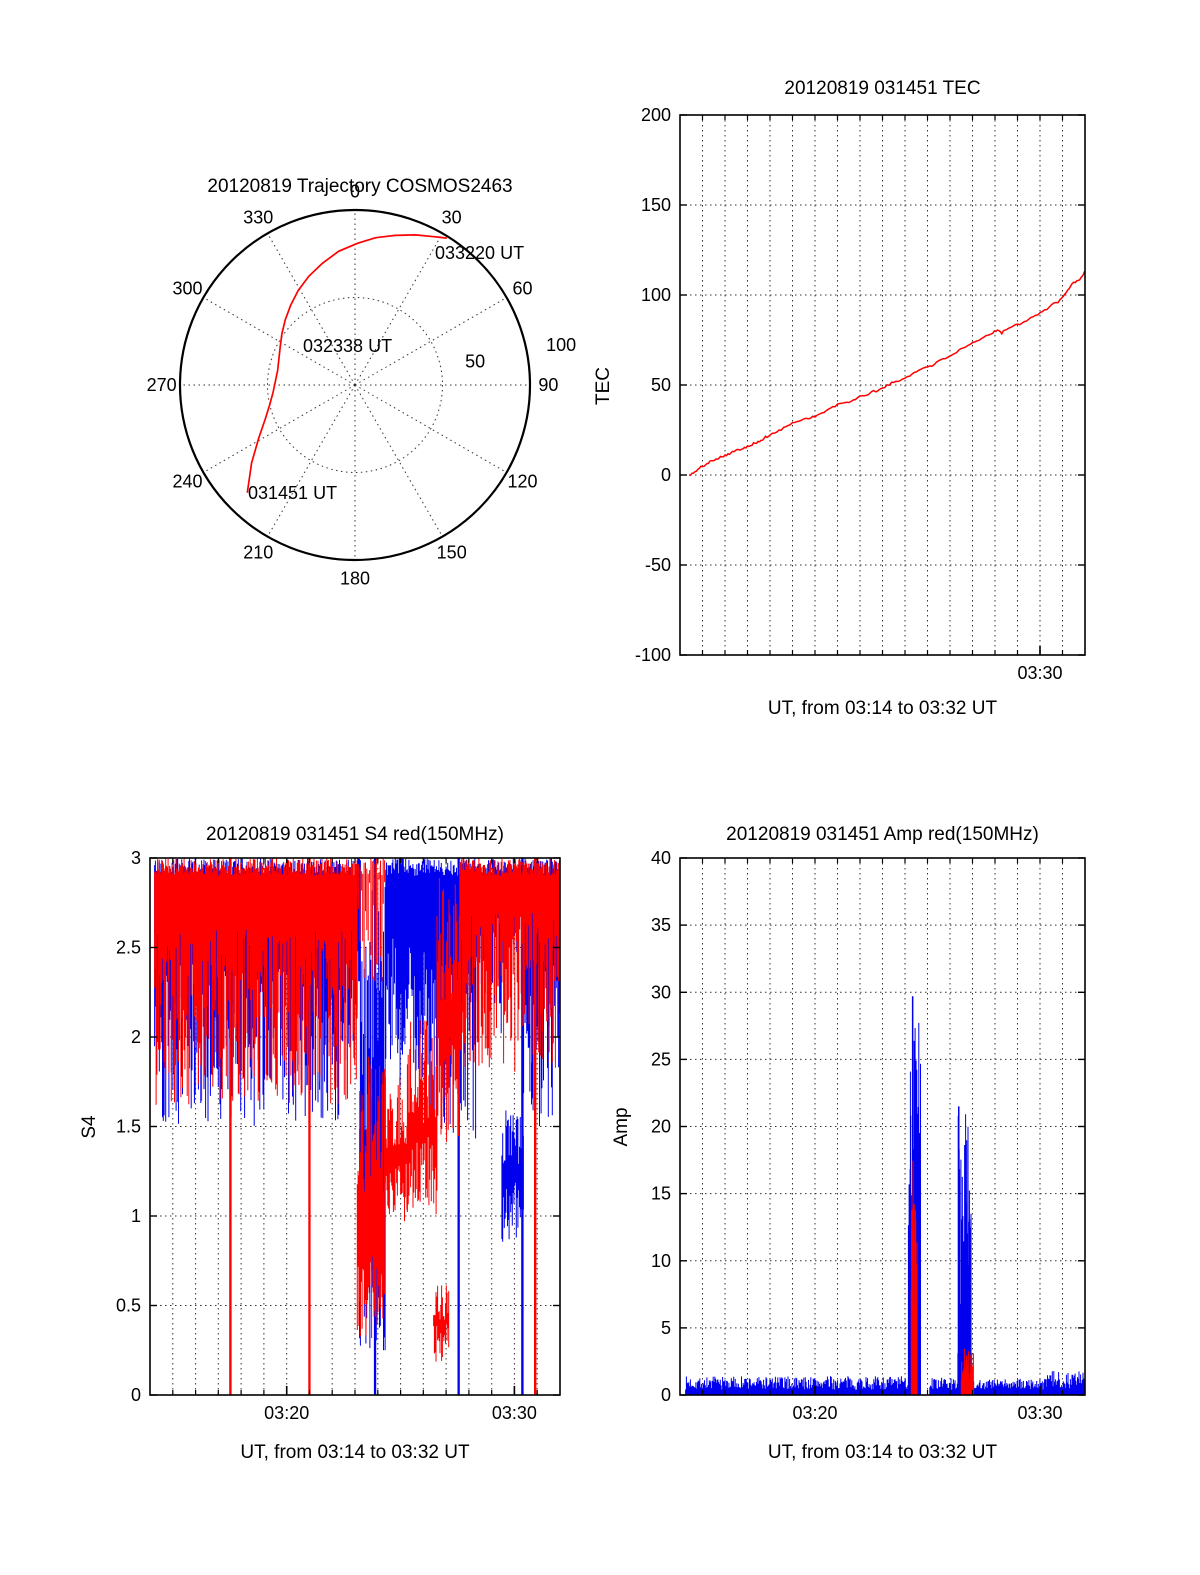 Image resolution: width=1200 pixels, height=1575 pixels. What do you see at coordinates (656, 115) in the screenshot?
I see `y-tick-label: 200` at bounding box center [656, 115].